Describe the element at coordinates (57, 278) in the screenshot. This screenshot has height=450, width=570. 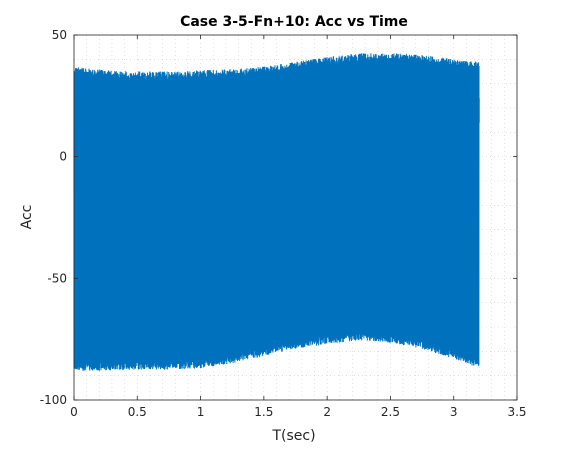
I see `y-tick-label: -50` at that location.